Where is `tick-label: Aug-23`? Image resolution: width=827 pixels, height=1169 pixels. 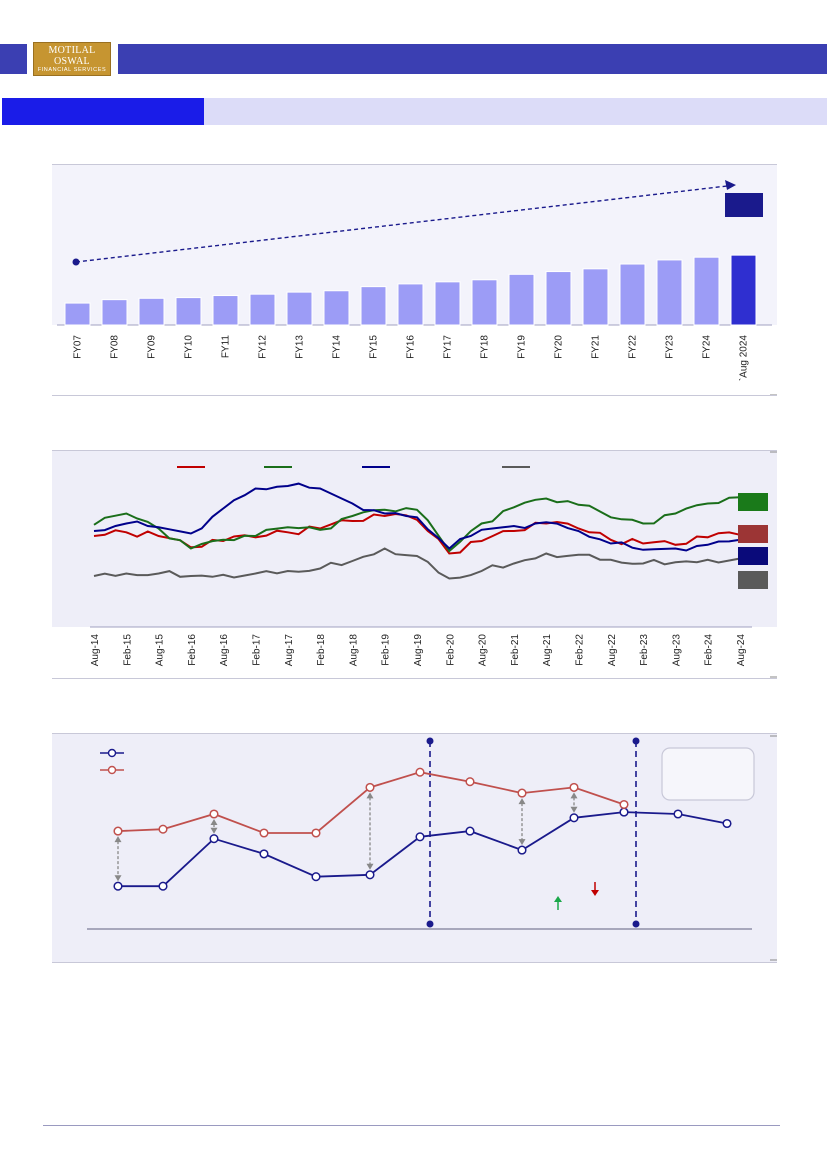 tick-label: Aug-23 is located at coordinates (676, 650).